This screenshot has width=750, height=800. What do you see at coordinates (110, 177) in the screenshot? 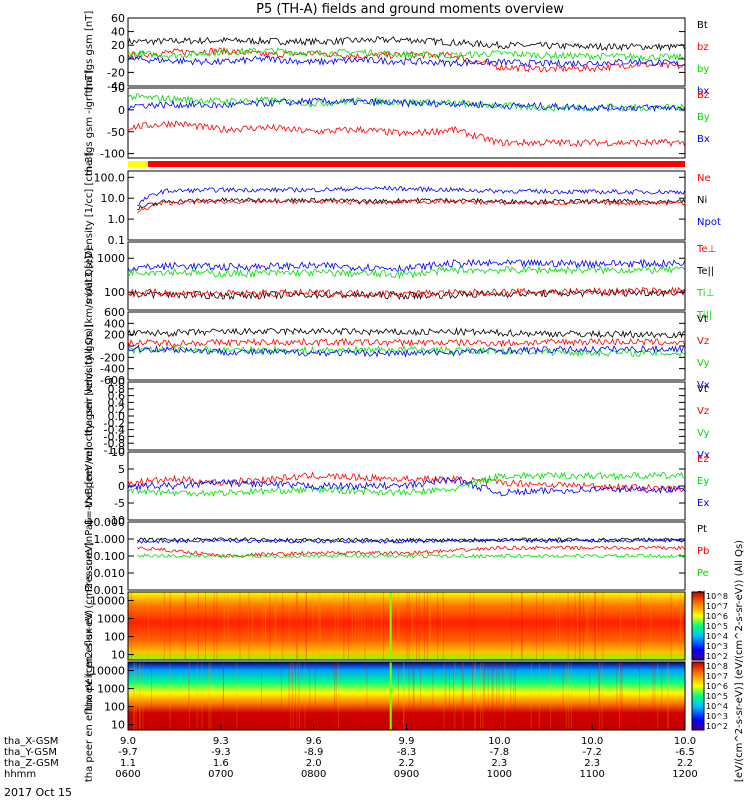
I see `y-tick-label: 100.0` at bounding box center [110, 177].